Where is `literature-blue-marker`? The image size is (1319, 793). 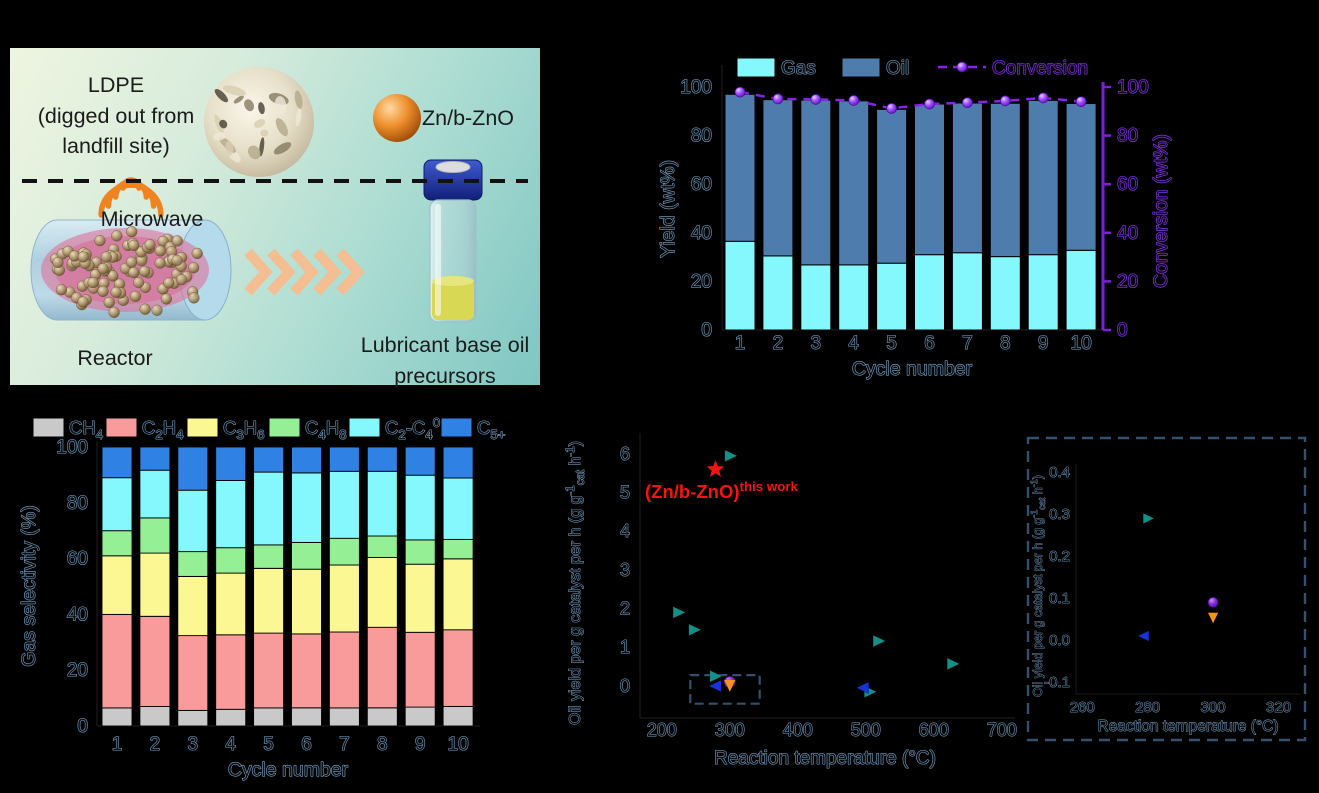 literature-blue-marker is located at coordinates (1143, 636).